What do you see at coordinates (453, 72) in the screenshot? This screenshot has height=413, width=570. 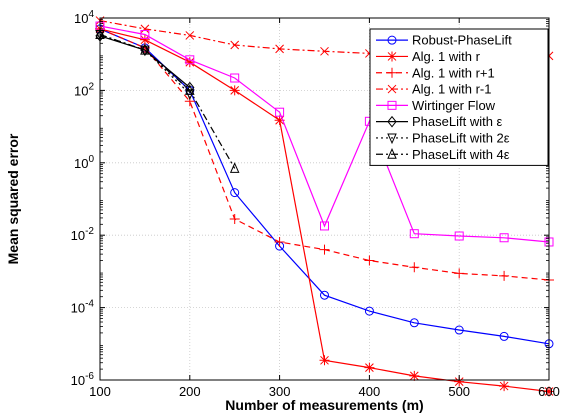 I see `legend-label: Alg. 1 with r+1` at bounding box center [453, 72].